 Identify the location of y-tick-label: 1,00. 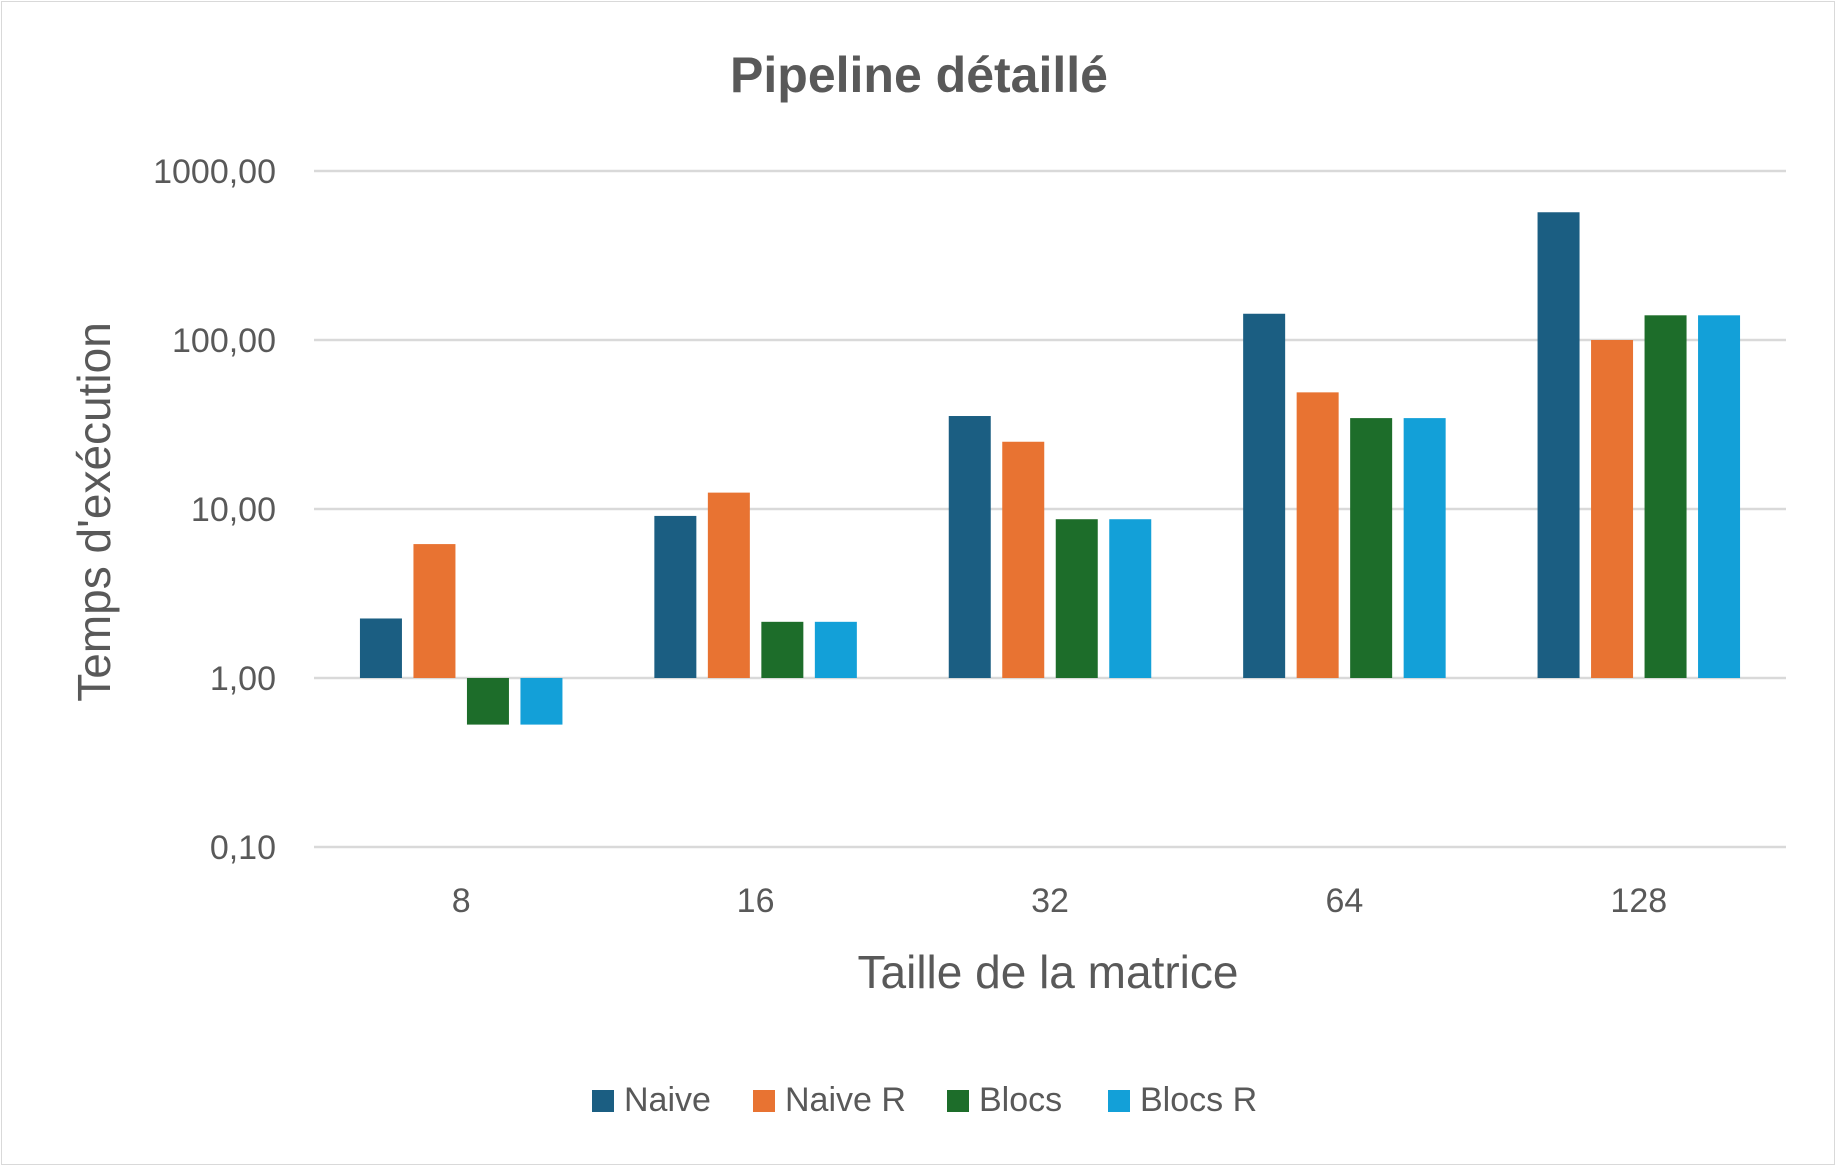
(243, 679).